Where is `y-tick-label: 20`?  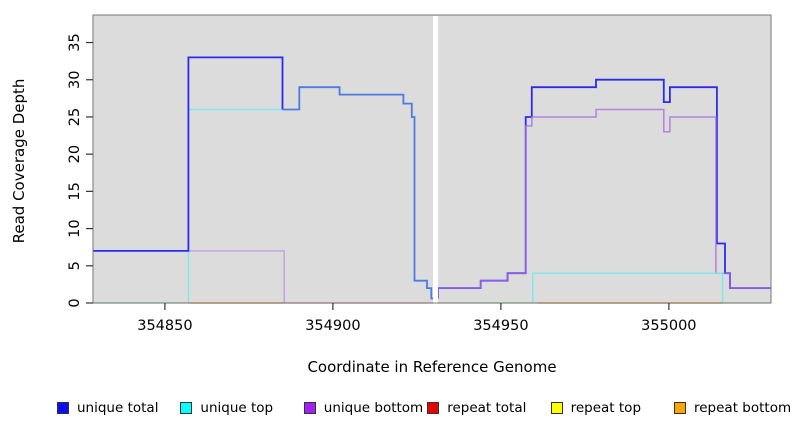
y-tick-label: 20 is located at coordinates (75, 154).